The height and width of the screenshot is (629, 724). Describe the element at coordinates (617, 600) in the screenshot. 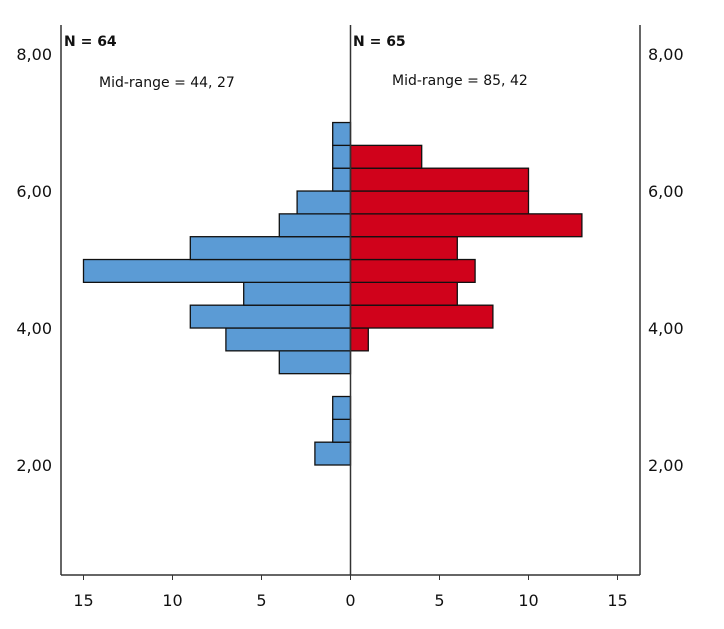

I see `x-tick-6: 15` at that location.